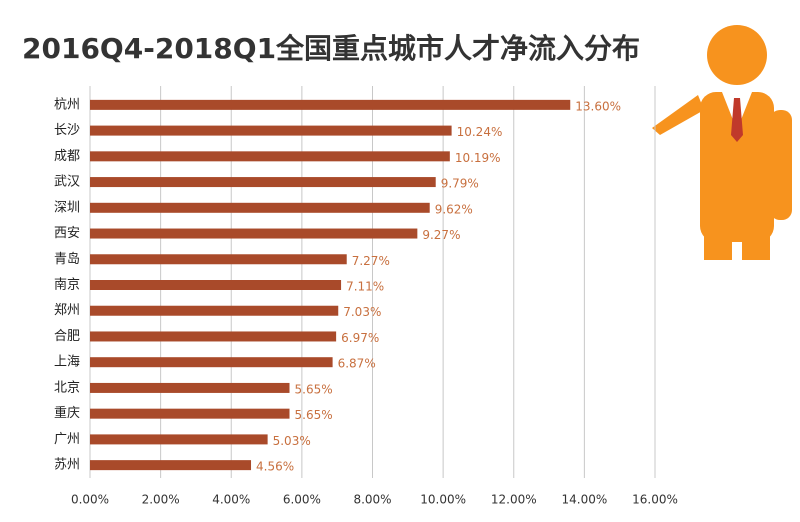 The image size is (800, 522). I want to click on data-label: 9.62%, so click(454, 209).